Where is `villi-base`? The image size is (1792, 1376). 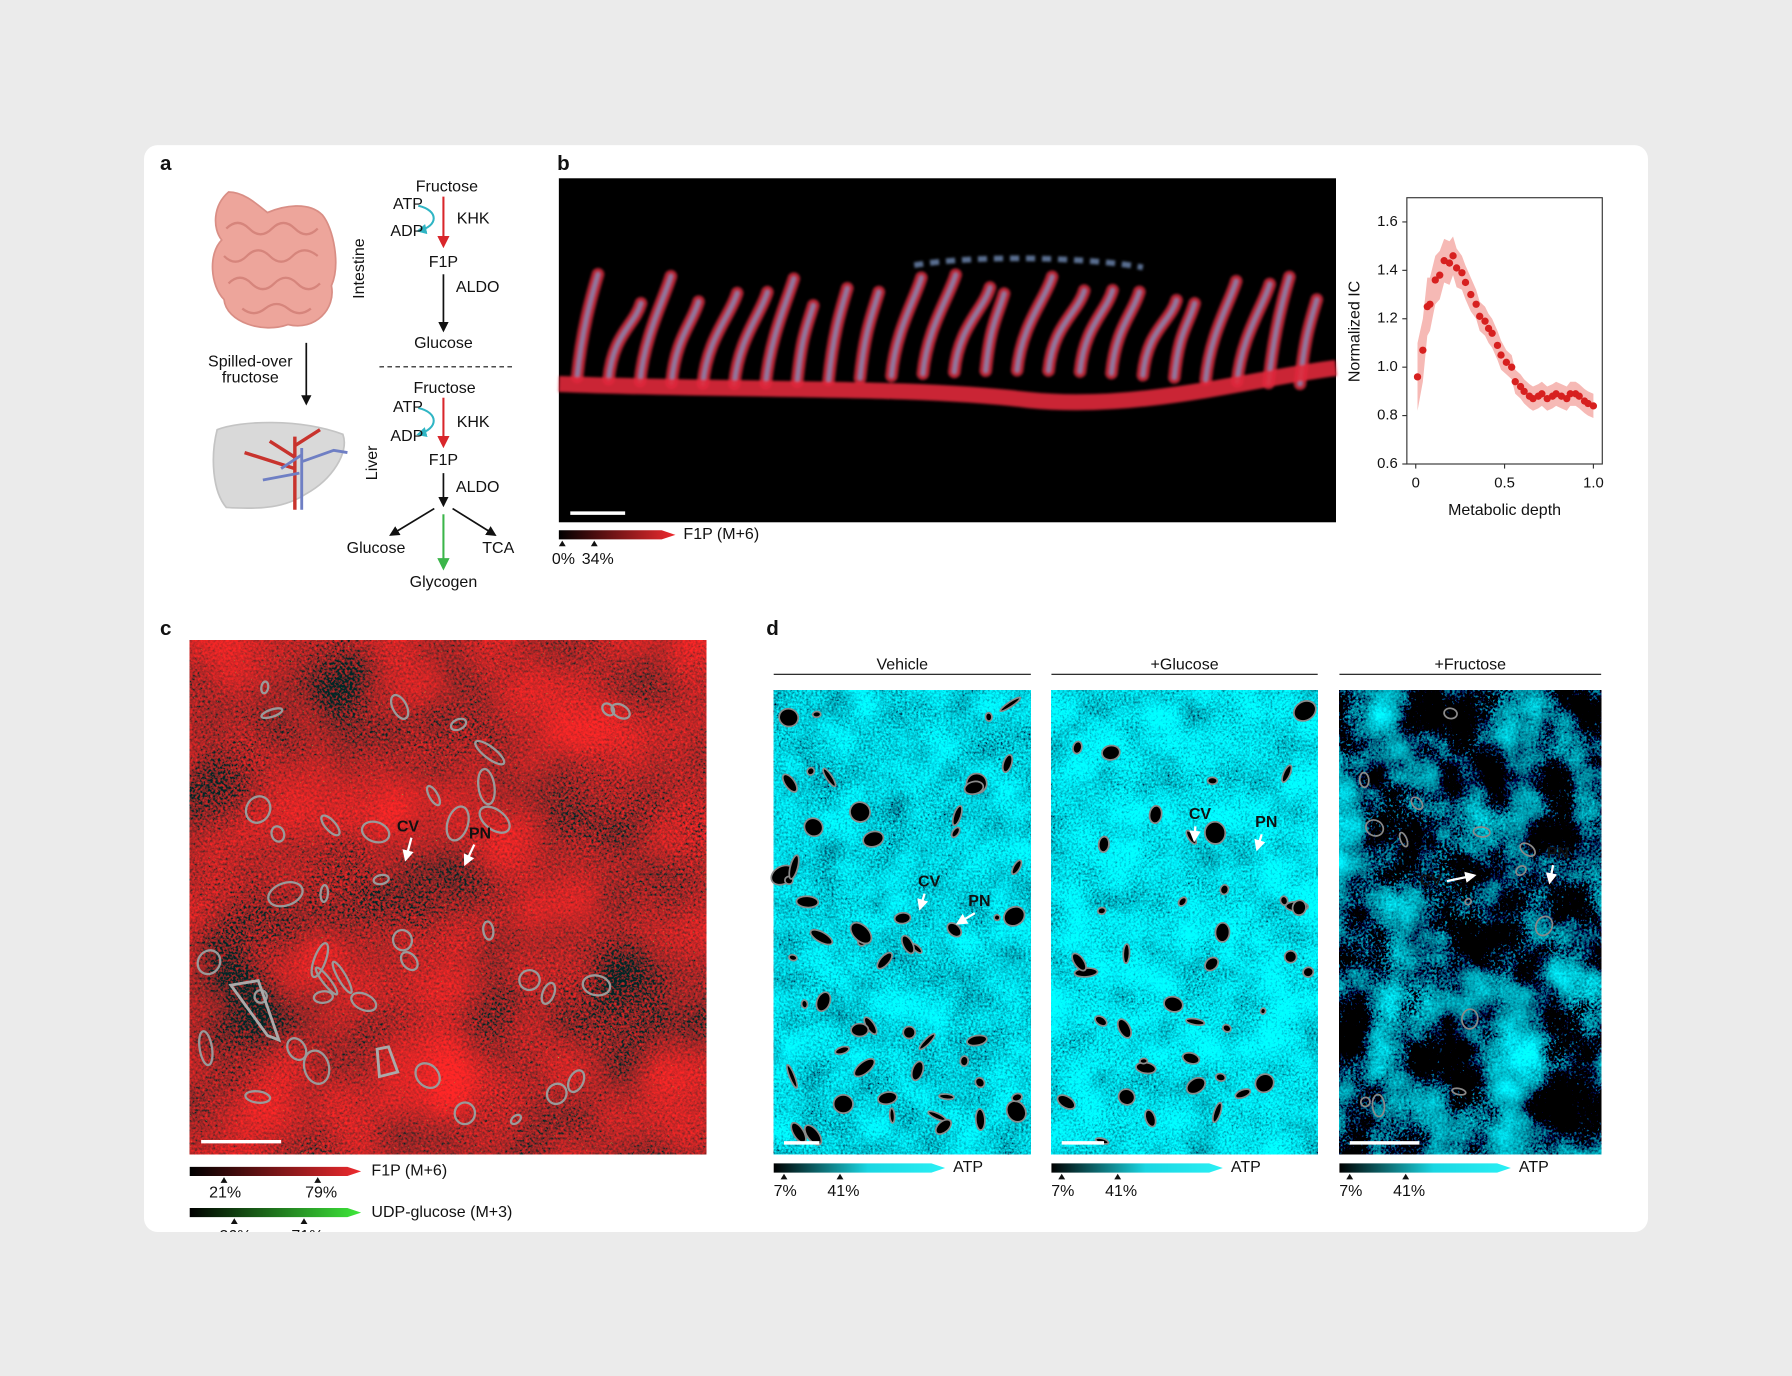
villi-base is located at coordinates (947, 385).